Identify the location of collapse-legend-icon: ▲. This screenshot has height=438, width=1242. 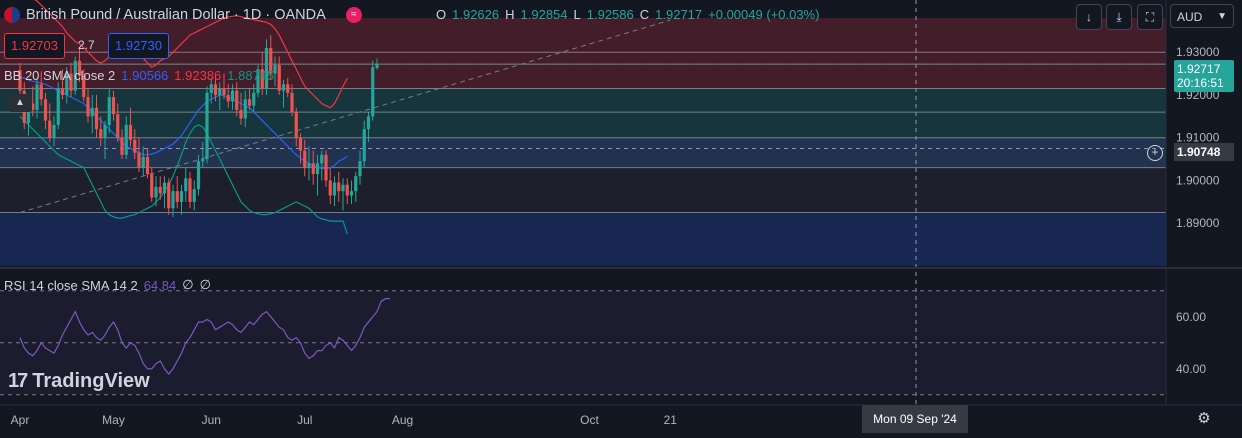
(20, 103).